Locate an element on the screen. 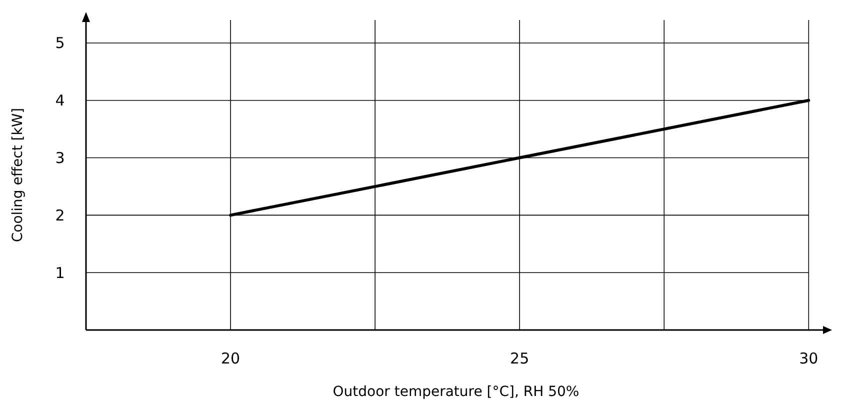 Image resolution: width=853 pixels, height=406 pixels. y-axis-title: Cooling effect [kW] is located at coordinates (18, 175).